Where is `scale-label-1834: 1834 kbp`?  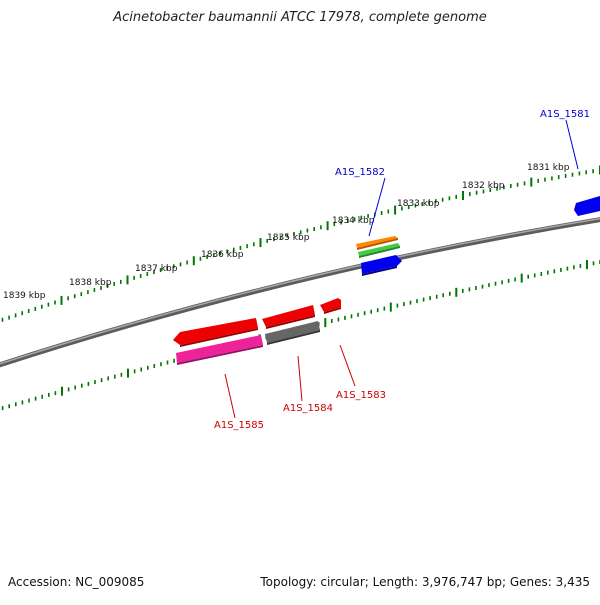
scale-label-1834: 1834 kbp is located at coordinates (353, 221).